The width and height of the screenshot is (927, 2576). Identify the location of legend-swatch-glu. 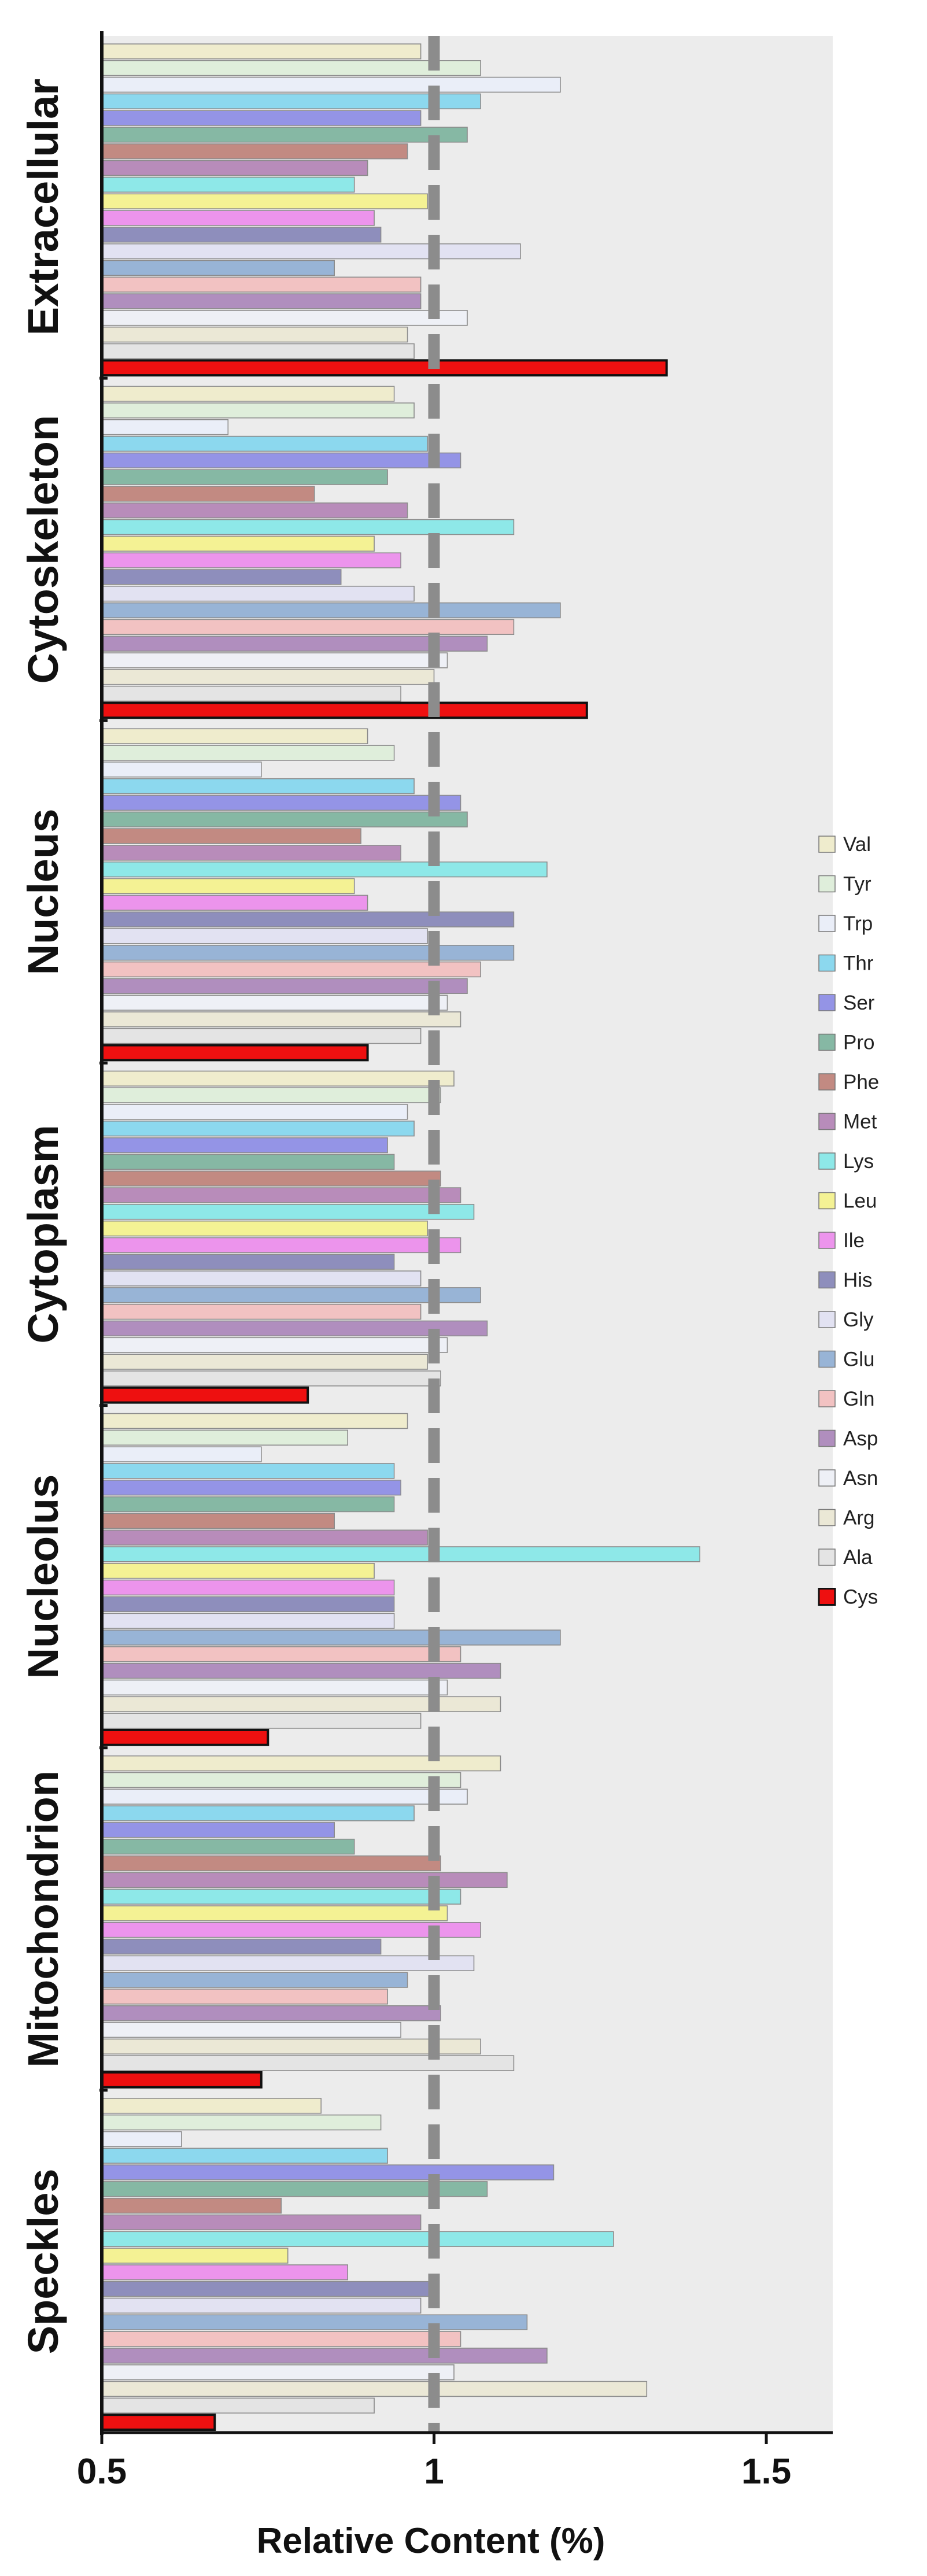
(827, 1359).